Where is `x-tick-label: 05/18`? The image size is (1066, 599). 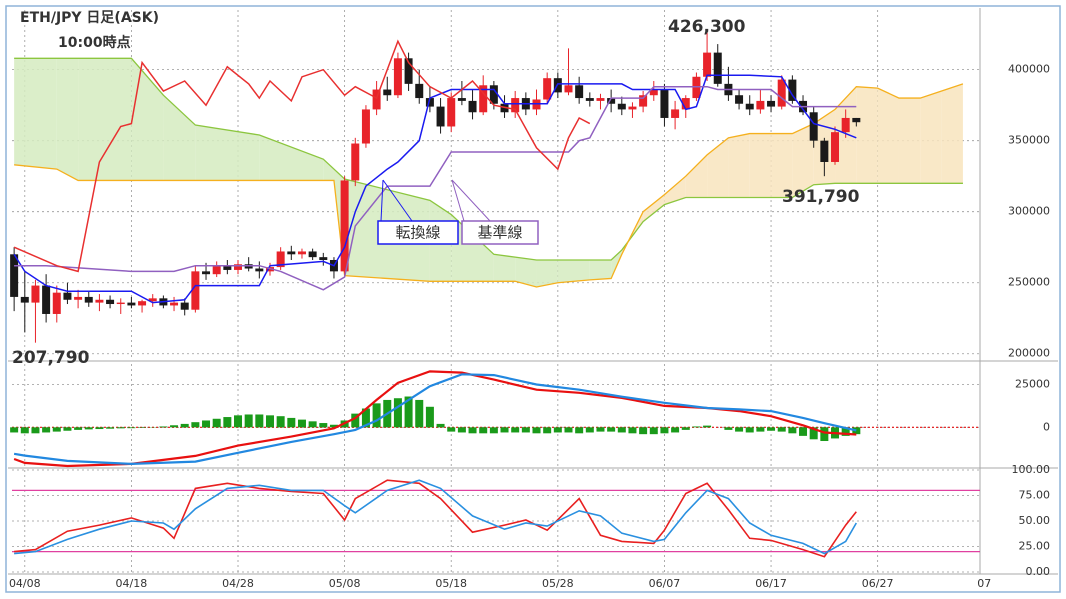 x-tick-label: 05/18 is located at coordinates (451, 583).